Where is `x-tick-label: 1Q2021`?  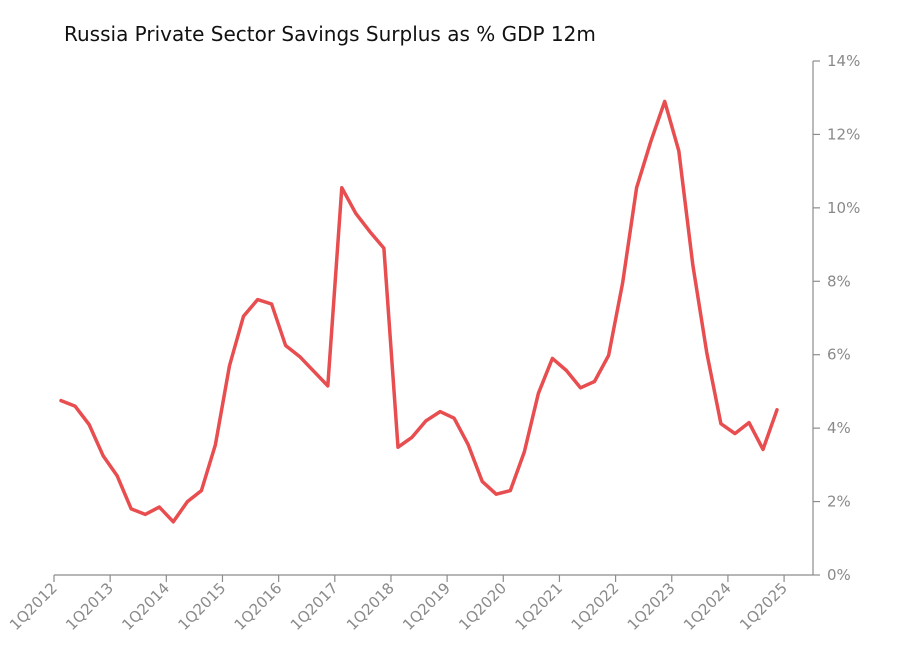
x-tick-label: 1Q2021 is located at coordinates (538, 606).